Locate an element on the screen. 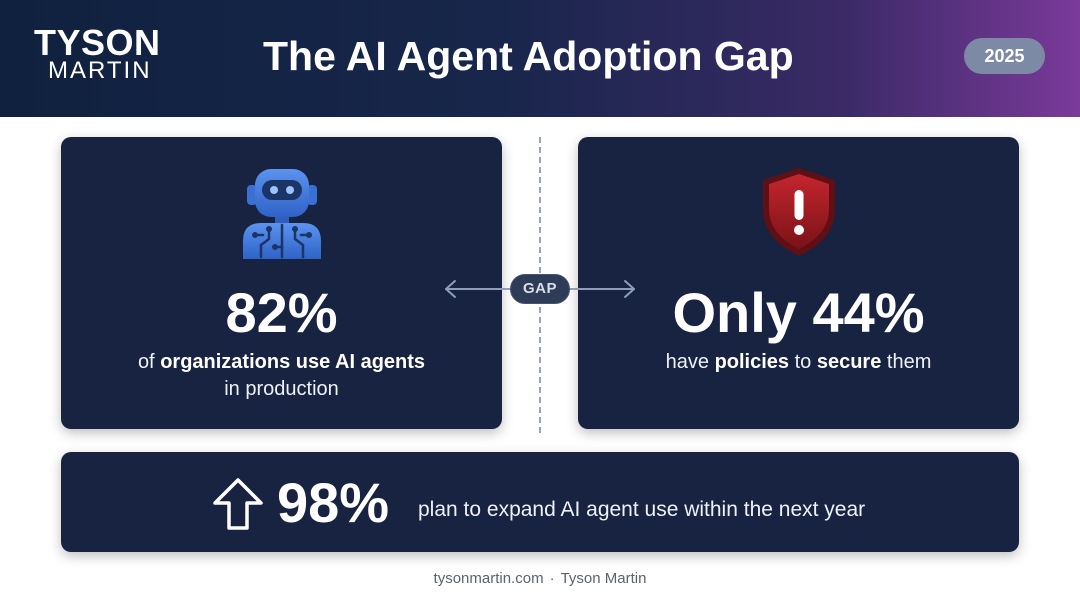 This screenshot has width=1080, height=603. security-description: have policies to secure them is located at coordinates (798, 362).